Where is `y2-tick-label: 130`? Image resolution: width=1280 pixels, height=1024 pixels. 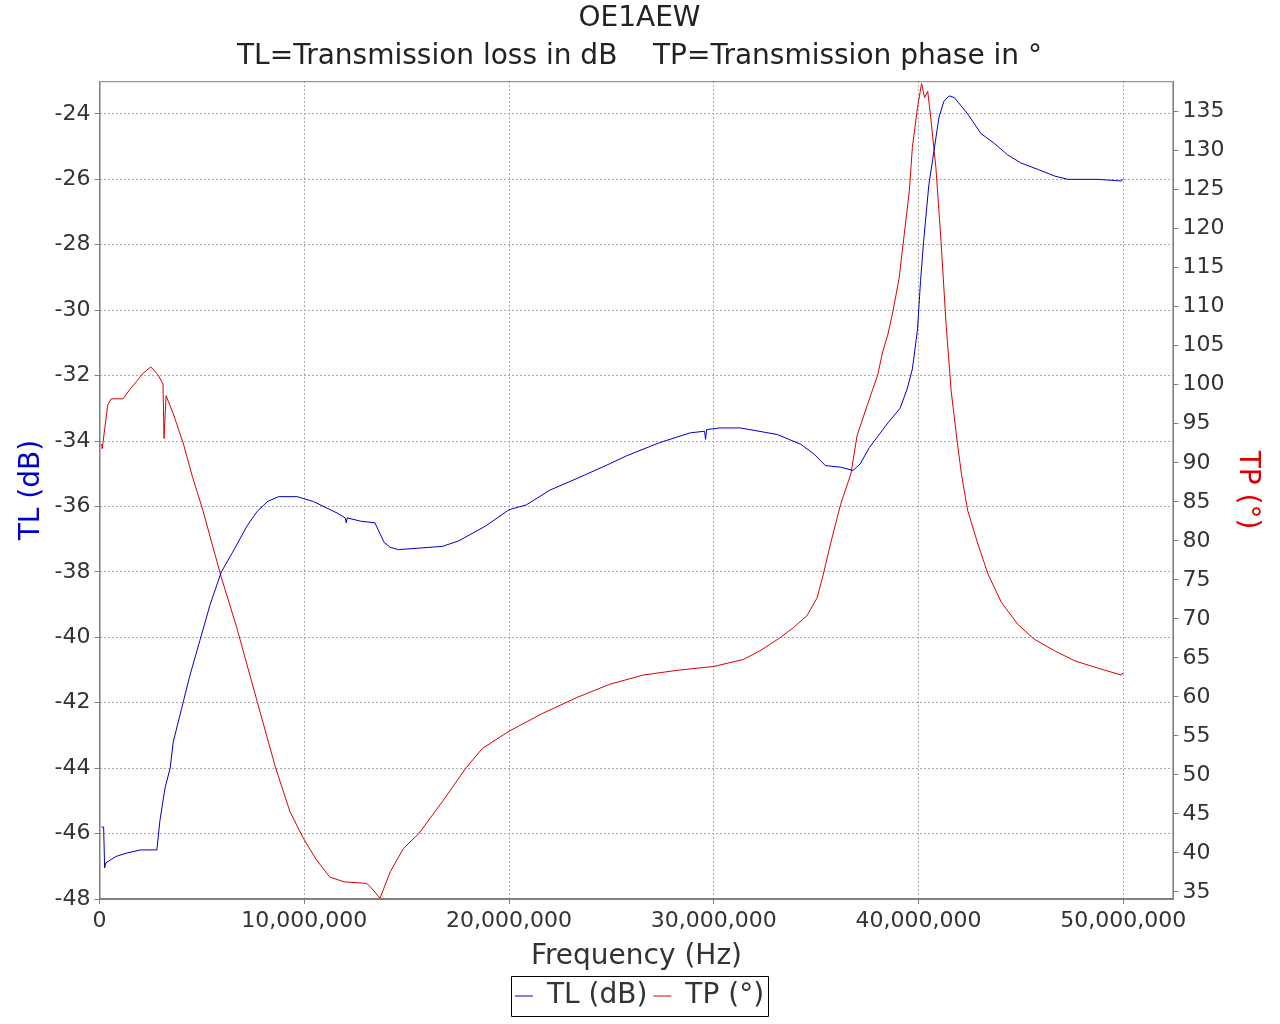
y2-tick-label: 130 is located at coordinates (1203, 149).